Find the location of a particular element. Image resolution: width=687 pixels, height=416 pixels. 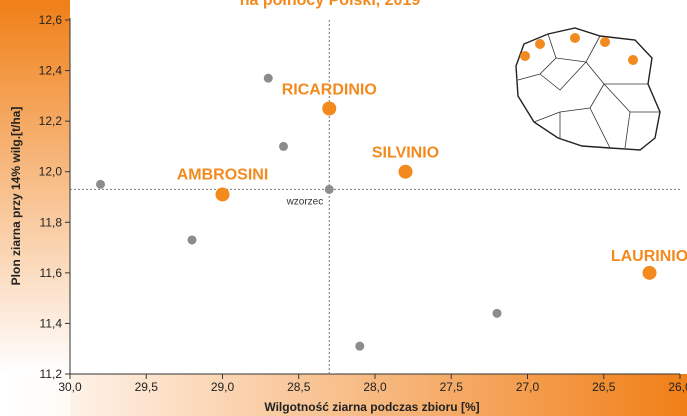

reference-label: wzorzec is located at coordinates (305, 201).